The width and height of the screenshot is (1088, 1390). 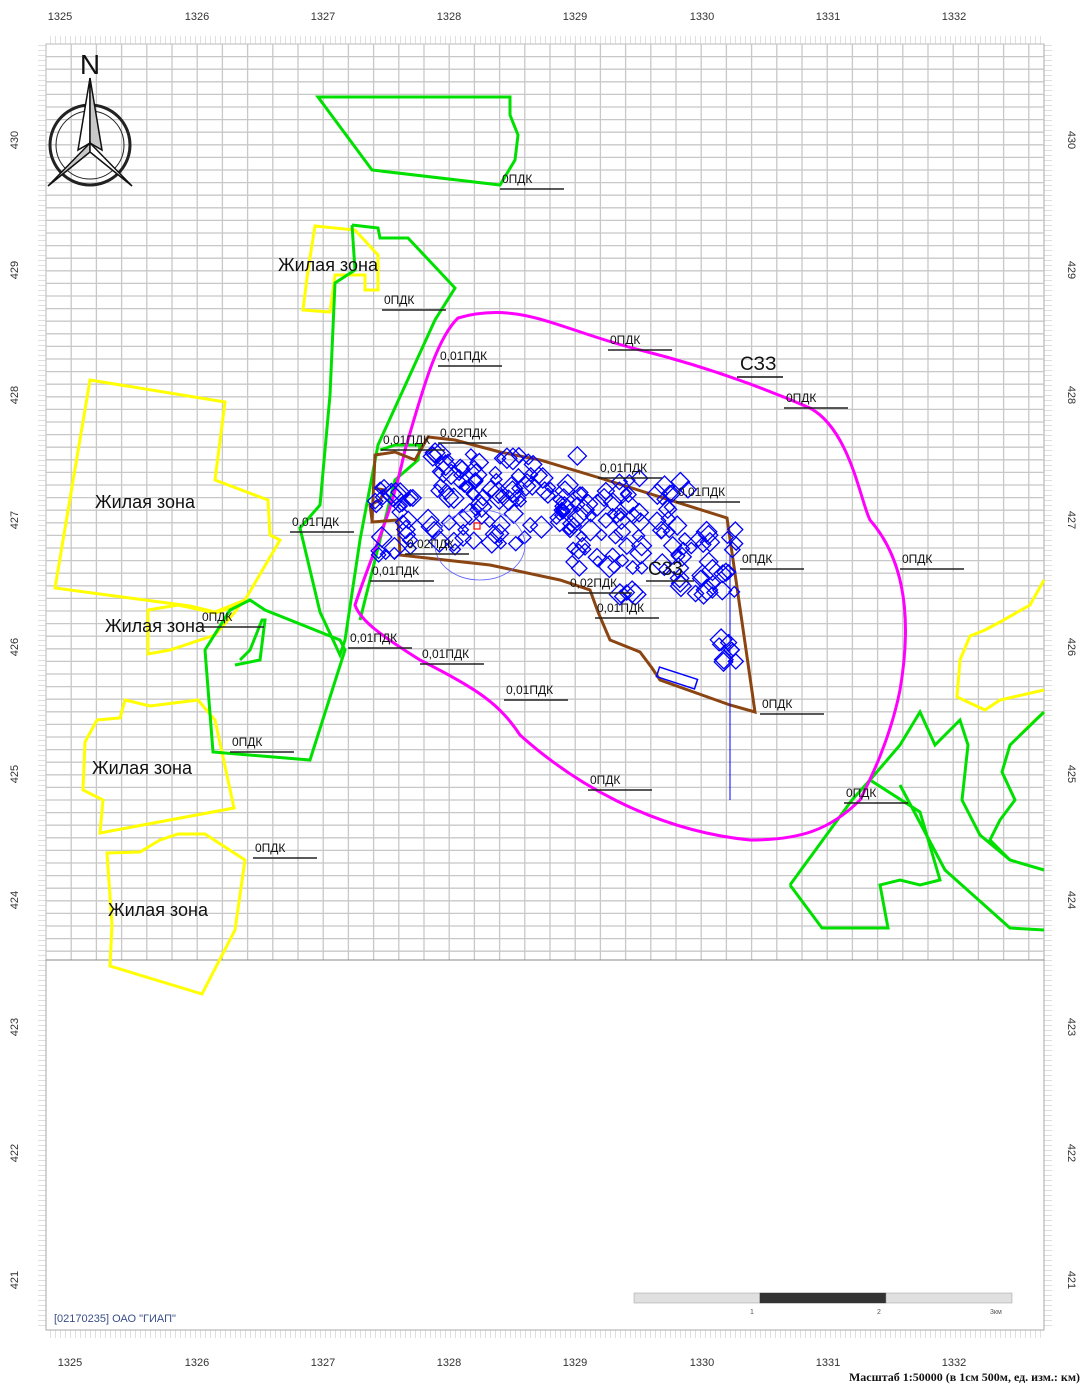 I want to click on residential-zone-west-label: Жилая зона, so click(x=145, y=502).